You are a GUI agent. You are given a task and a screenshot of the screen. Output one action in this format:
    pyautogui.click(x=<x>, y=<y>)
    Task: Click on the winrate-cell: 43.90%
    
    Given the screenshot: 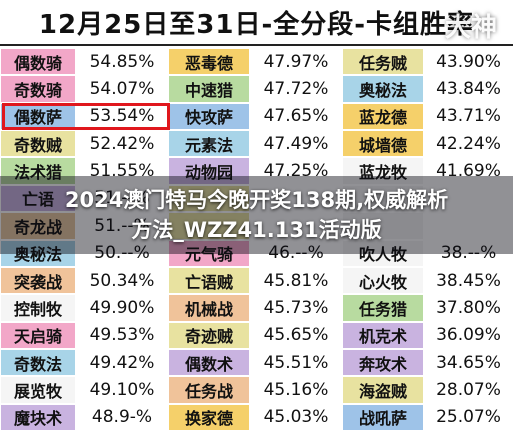 What is the action you would take?
    pyautogui.click(x=468, y=62)
    